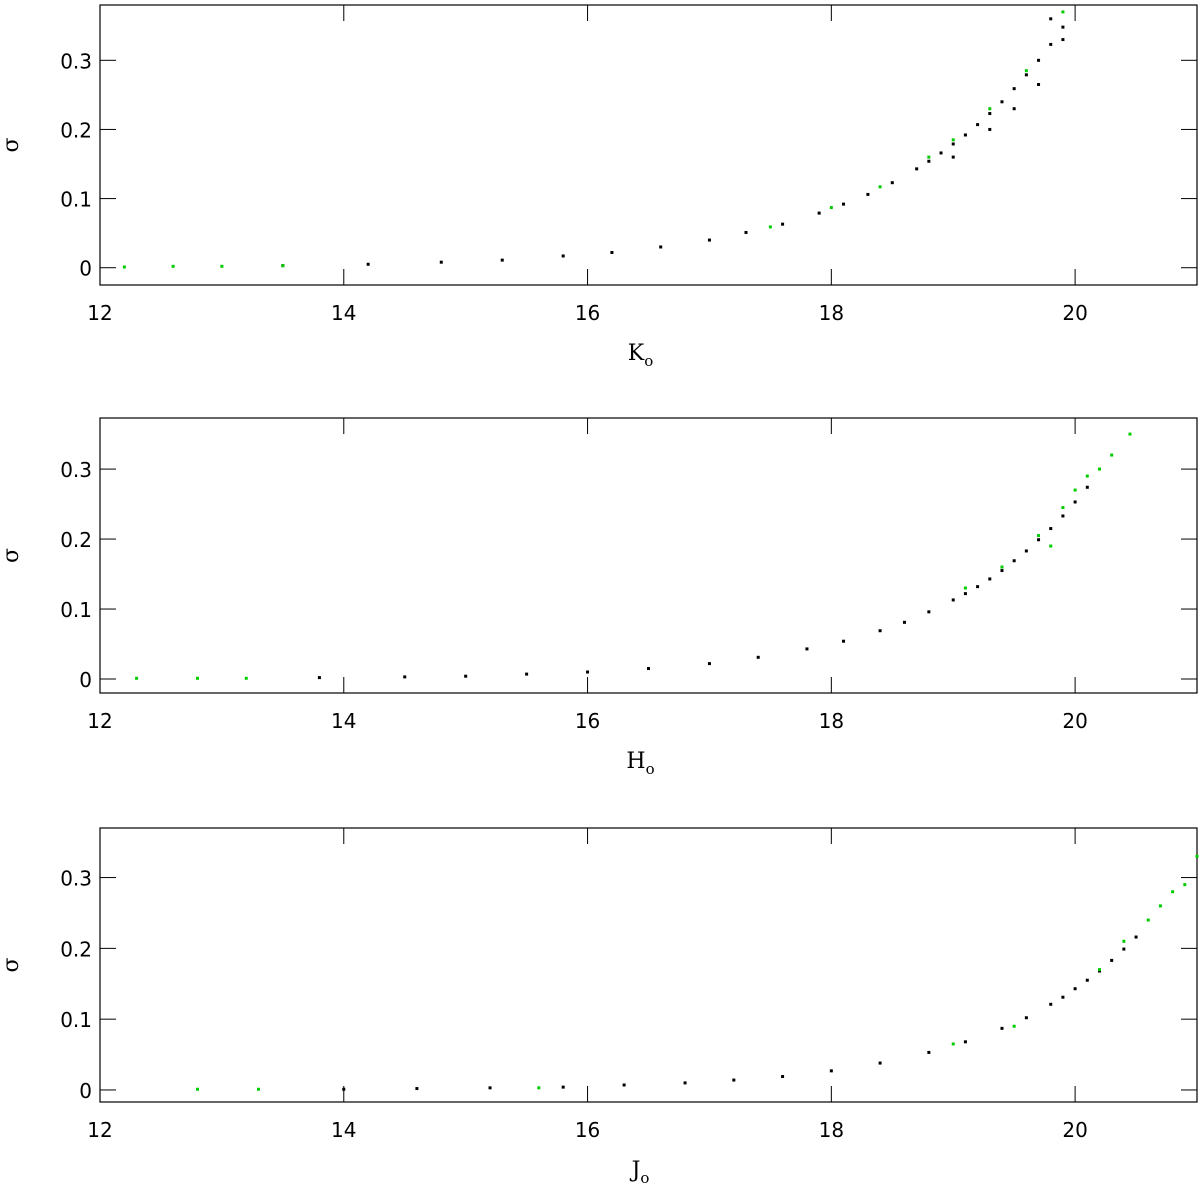 The height and width of the screenshot is (1195, 1200). Describe the element at coordinates (635, 1170) in the screenshot. I see `x-axis-label-main: J` at that location.